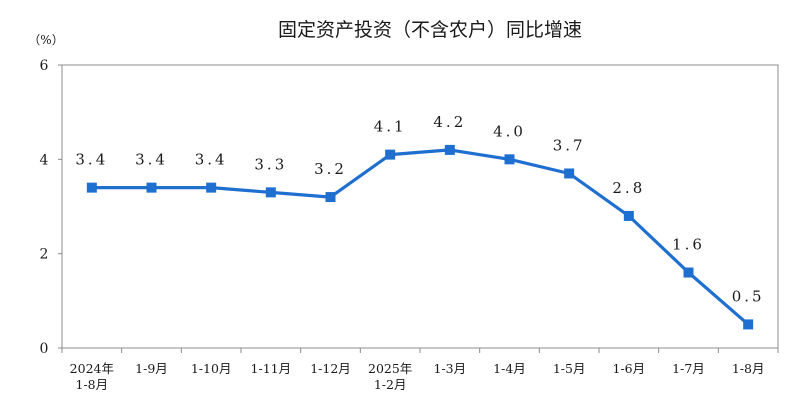 Image resolution: width=807 pixels, height=411 pixels. I want to click on y-axis-unit-label: （%）, so click(45, 40).